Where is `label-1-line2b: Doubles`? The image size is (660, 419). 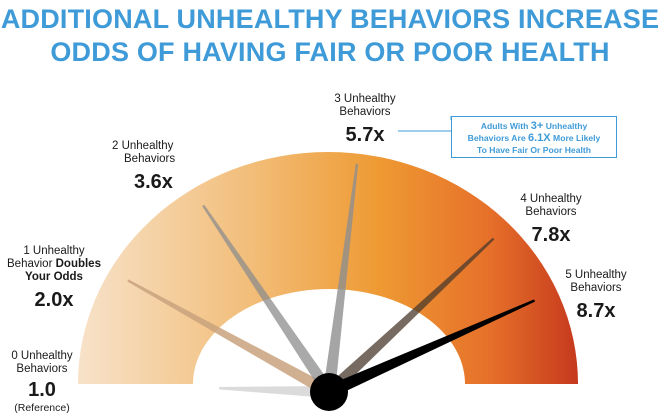 label-1-line2b: Doubles is located at coordinates (78, 264).